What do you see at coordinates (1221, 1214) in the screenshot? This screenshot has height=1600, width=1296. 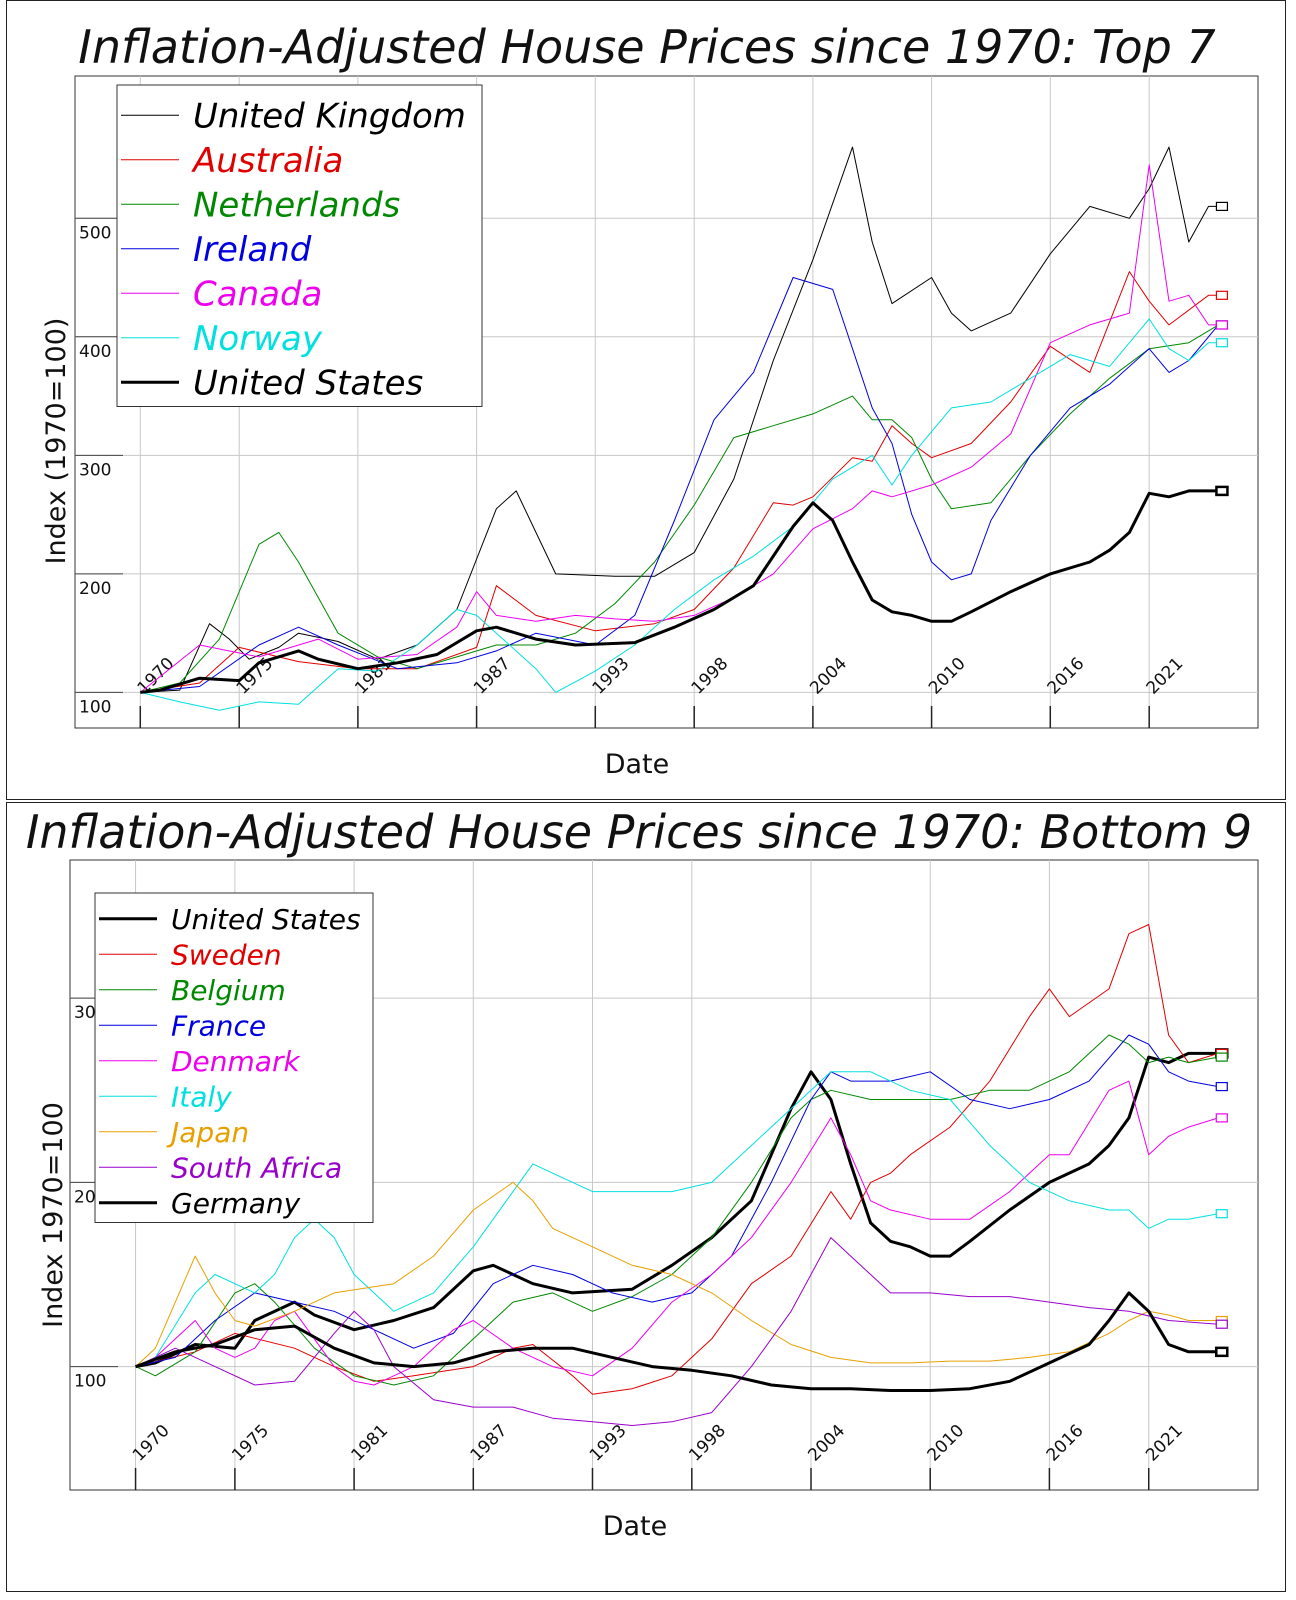 I see `bottom-end-marker-italy` at bounding box center [1221, 1214].